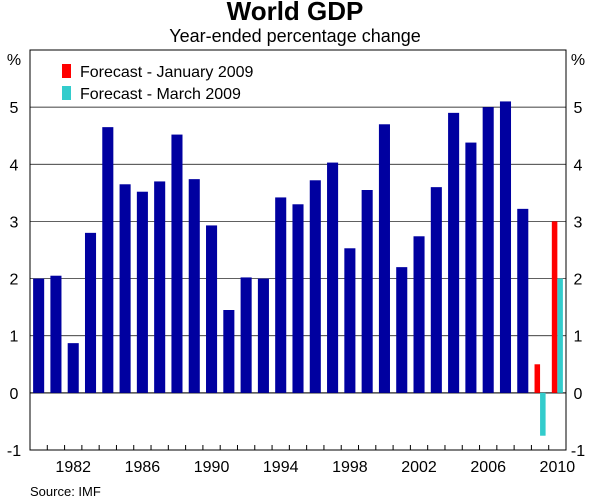  What do you see at coordinates (578, 108) in the screenshot?
I see `y-tick-label-right: 5` at bounding box center [578, 108].